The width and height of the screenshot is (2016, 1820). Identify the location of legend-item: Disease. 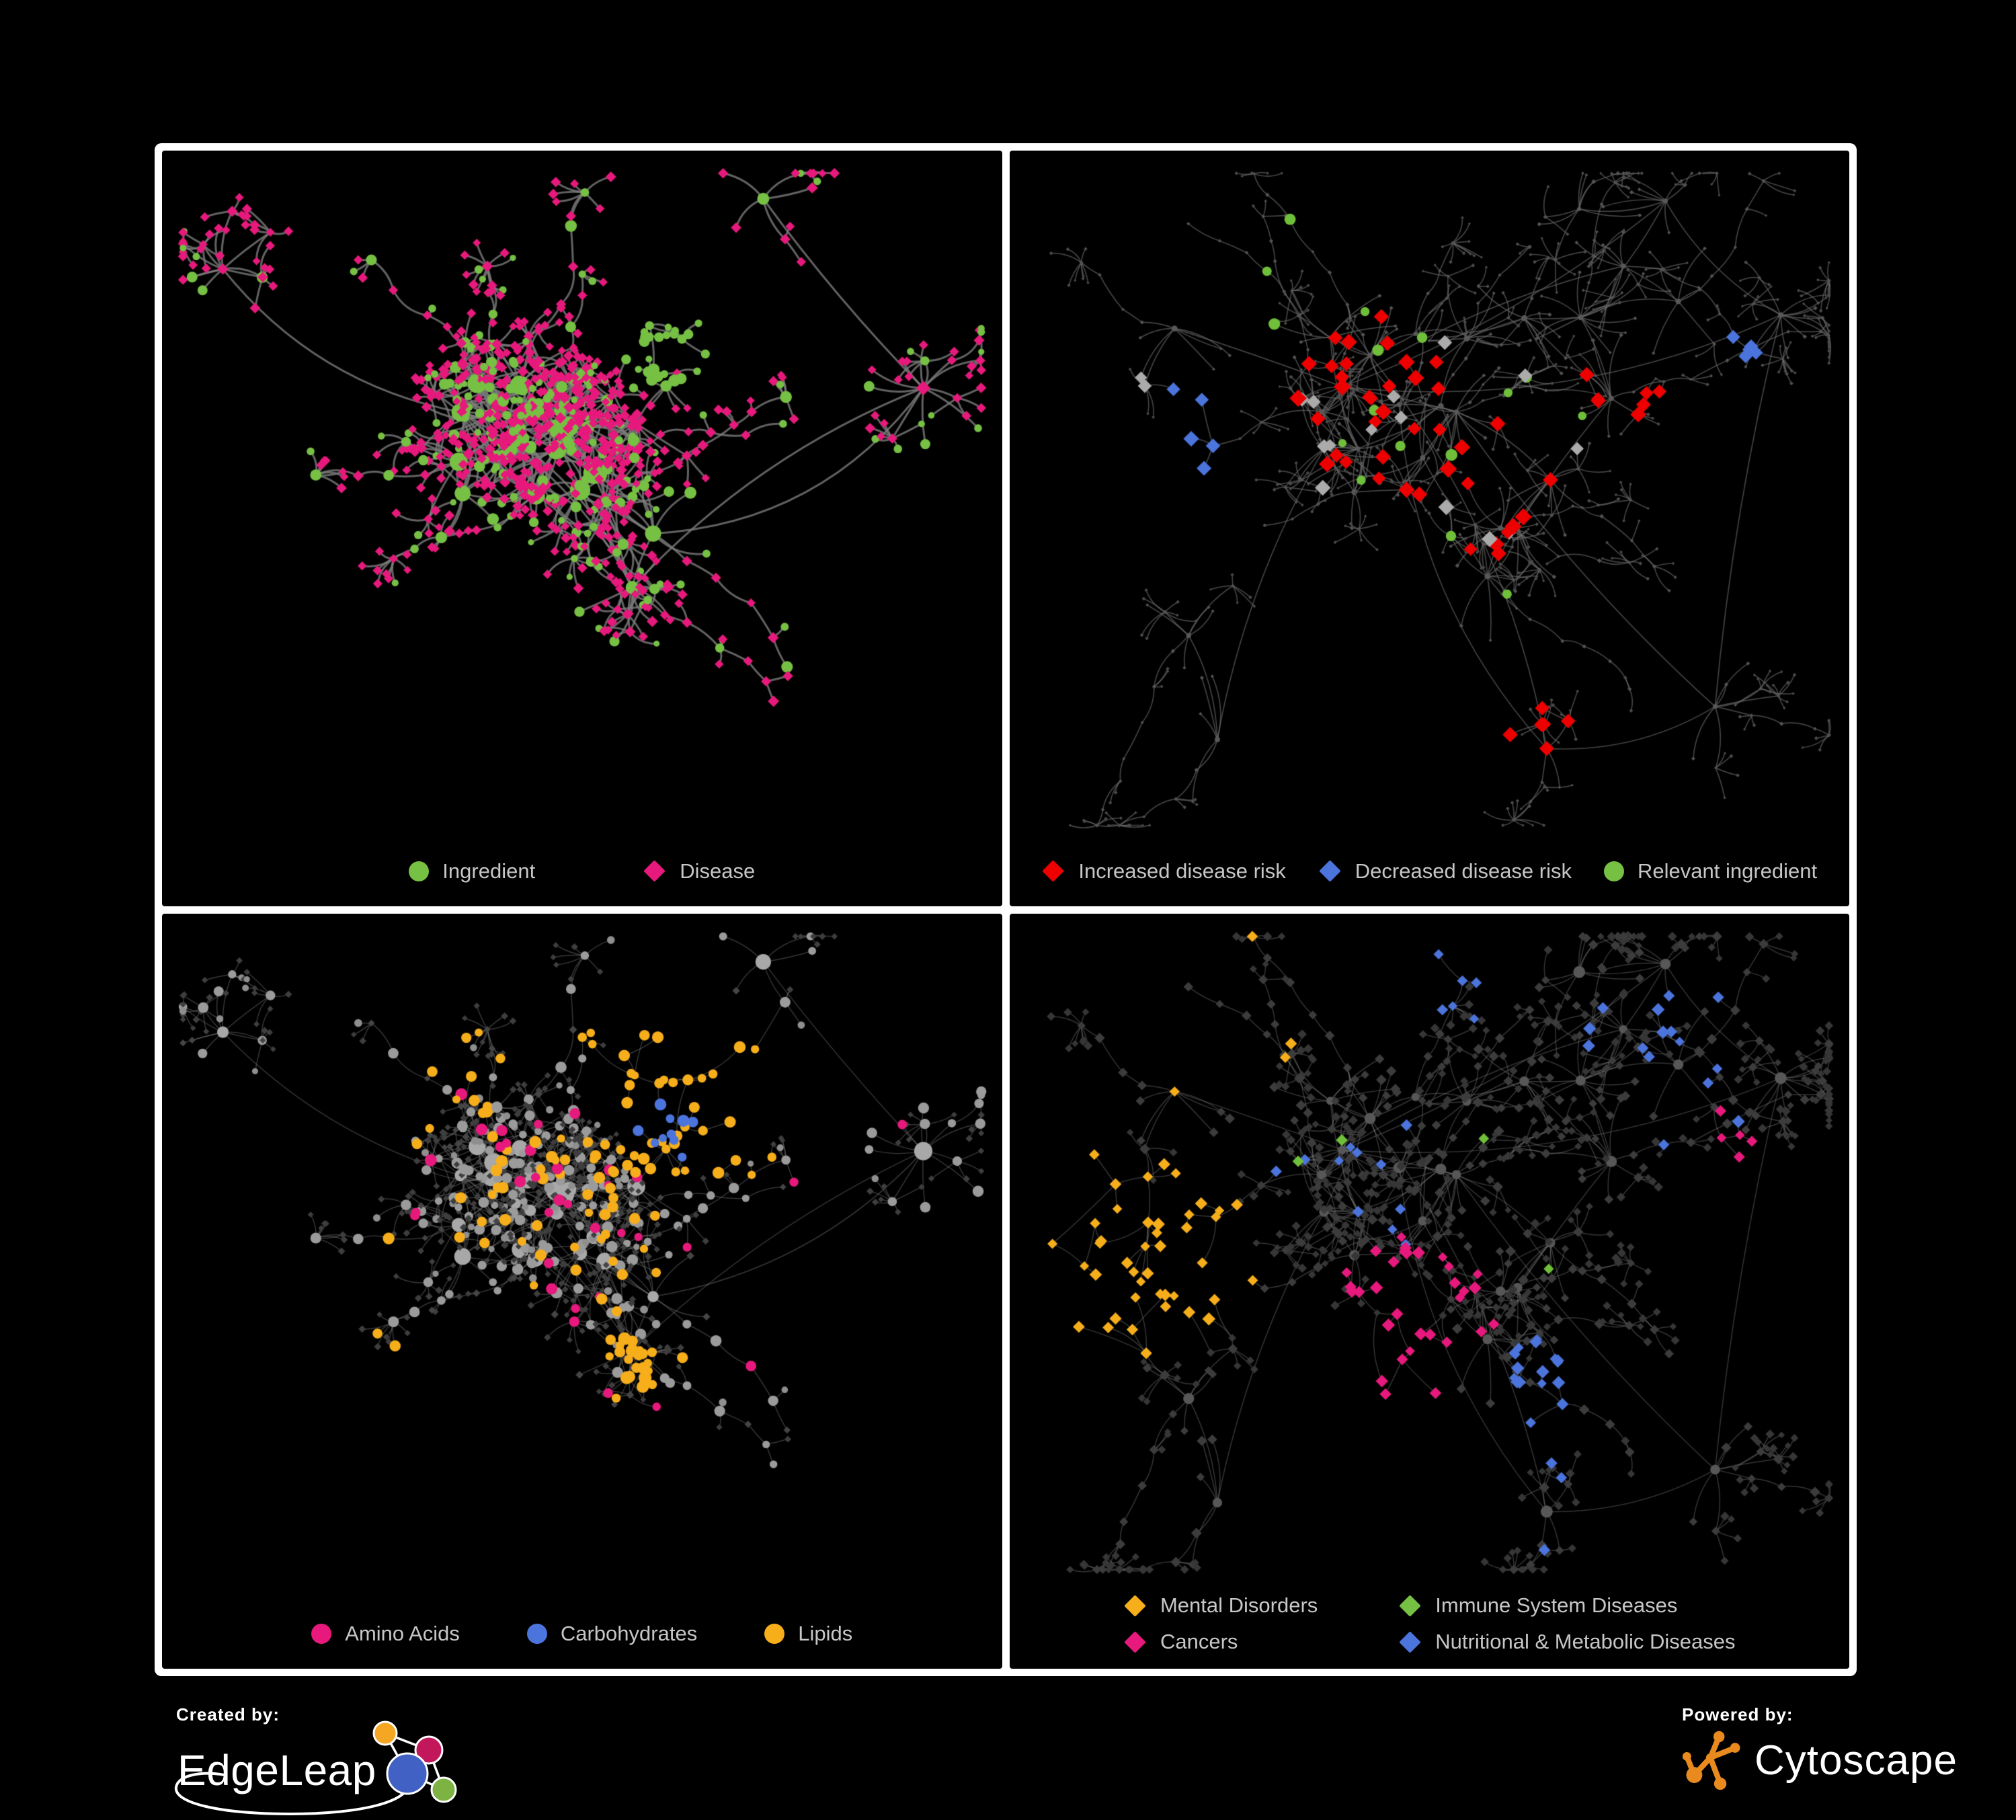
(699, 871).